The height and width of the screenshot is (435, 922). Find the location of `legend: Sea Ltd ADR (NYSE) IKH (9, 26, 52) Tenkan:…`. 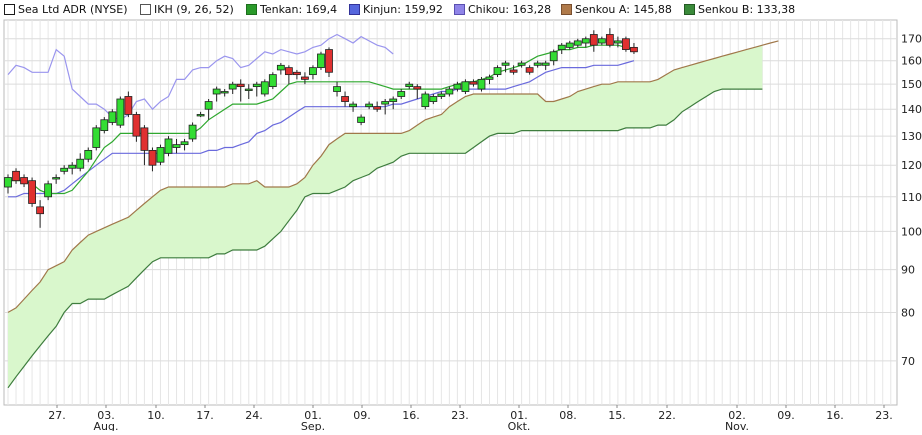

legend: Sea Ltd ADR (NYSE) IKH (9, 26, 52) Tenkan:… is located at coordinates (461, 9).